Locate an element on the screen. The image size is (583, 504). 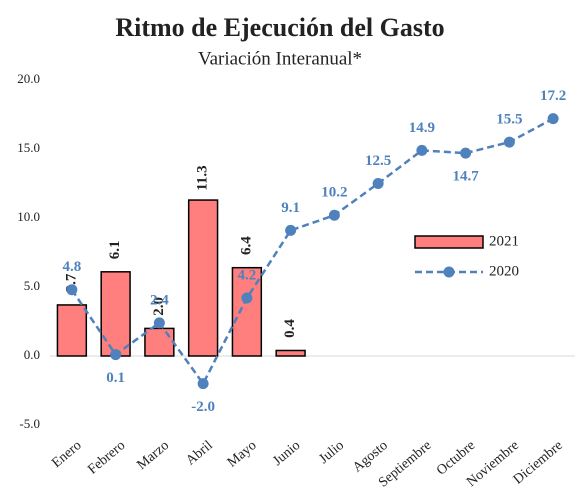
bar-label: 0.4 is located at coordinates (290, 328).